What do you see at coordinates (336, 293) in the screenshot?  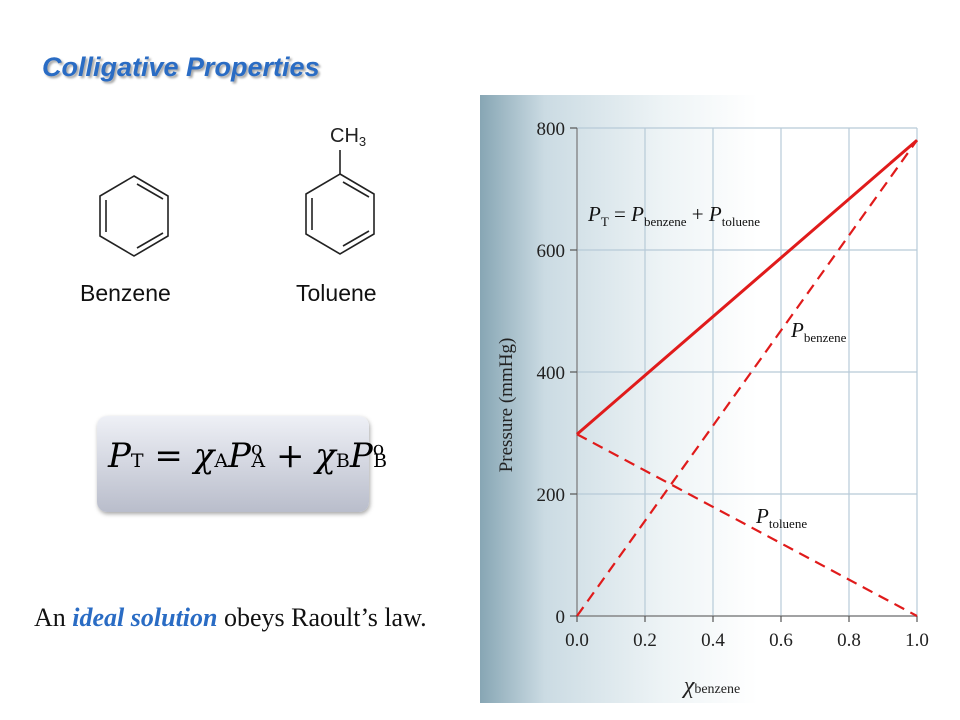 I see `toluene-label: Toluene` at bounding box center [336, 293].